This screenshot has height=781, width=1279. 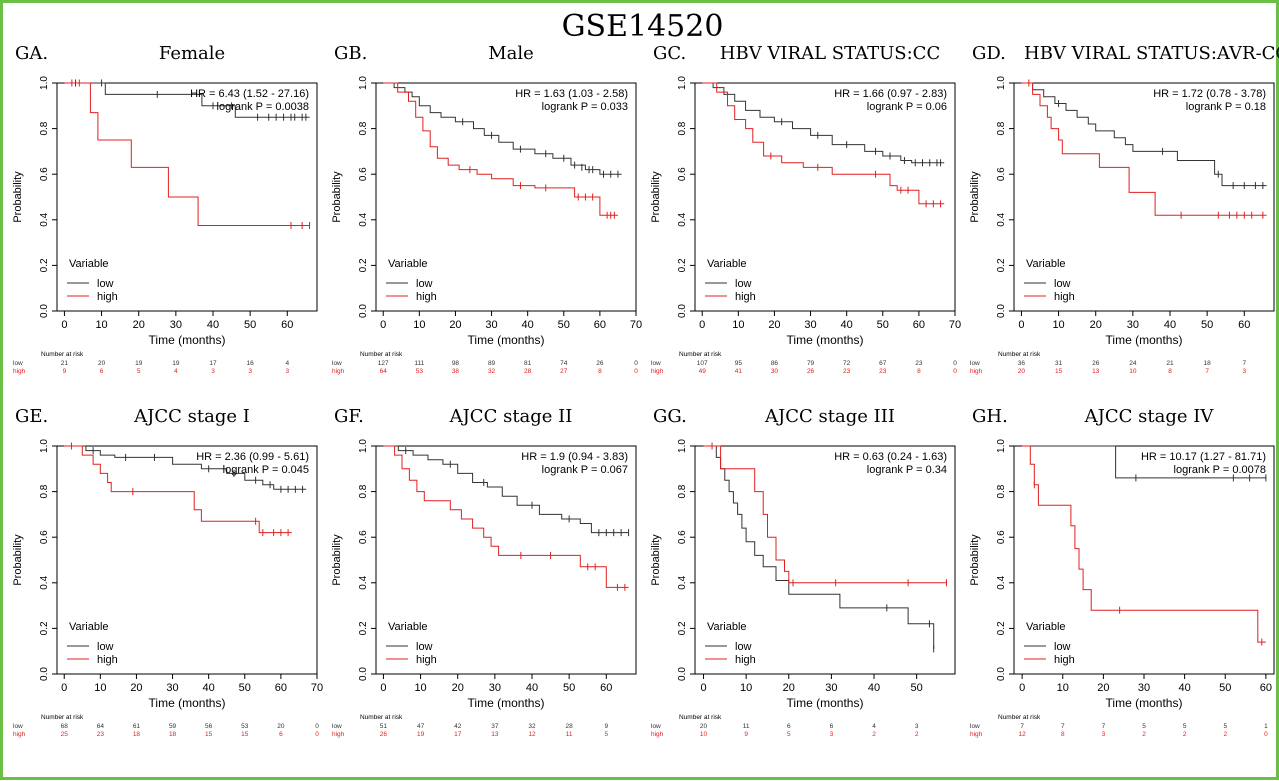 What do you see at coordinates (18, 197) in the screenshot?
I see `y-axis-label: Probability` at bounding box center [18, 197].